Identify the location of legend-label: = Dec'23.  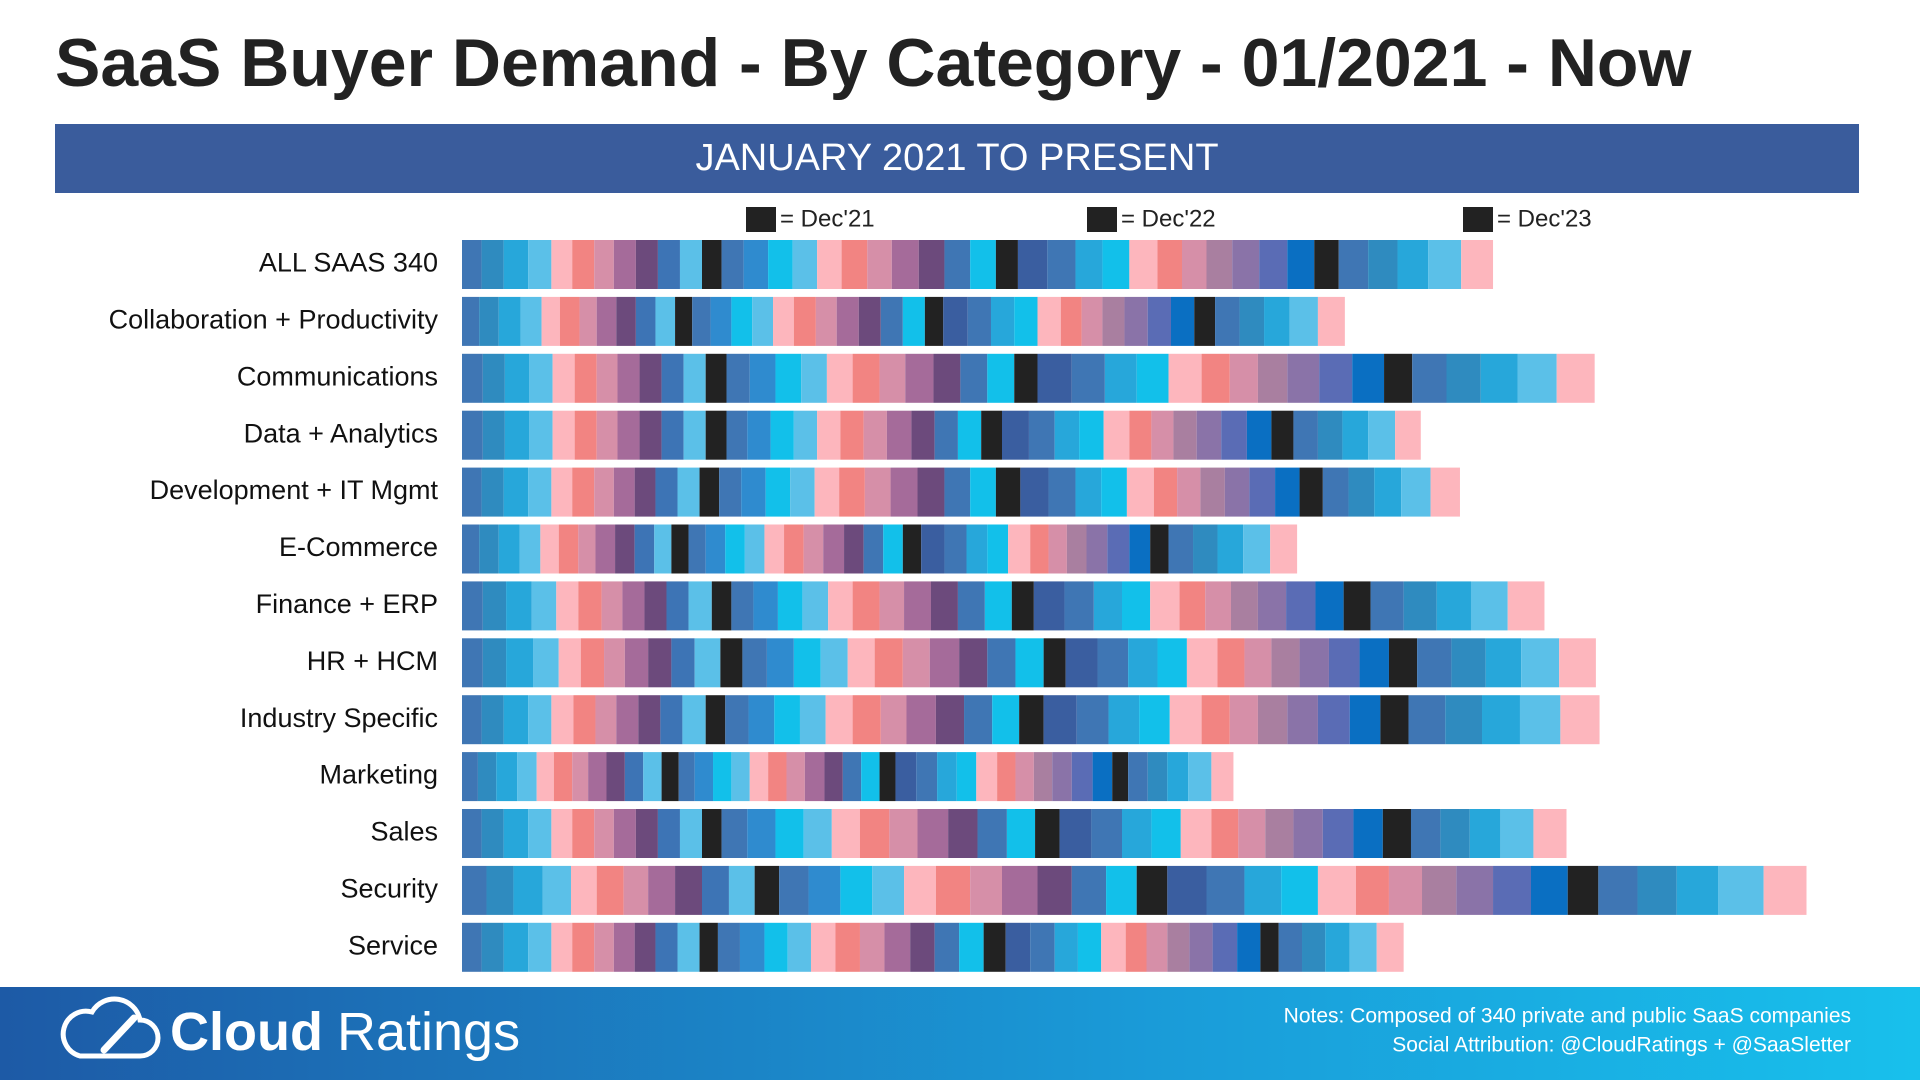
(1544, 218).